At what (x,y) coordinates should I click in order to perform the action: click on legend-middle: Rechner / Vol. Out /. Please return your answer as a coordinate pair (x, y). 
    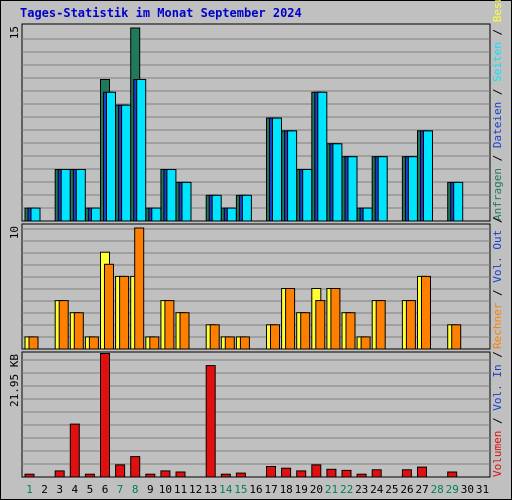
    Looking at the image, I should click on (497, 283).